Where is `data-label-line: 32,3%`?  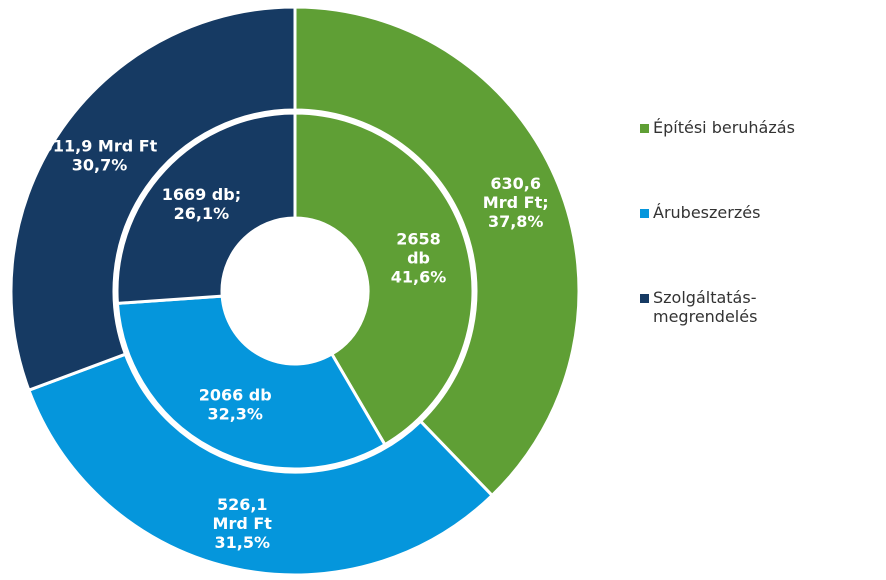 data-label-line: 32,3% is located at coordinates (235, 414).